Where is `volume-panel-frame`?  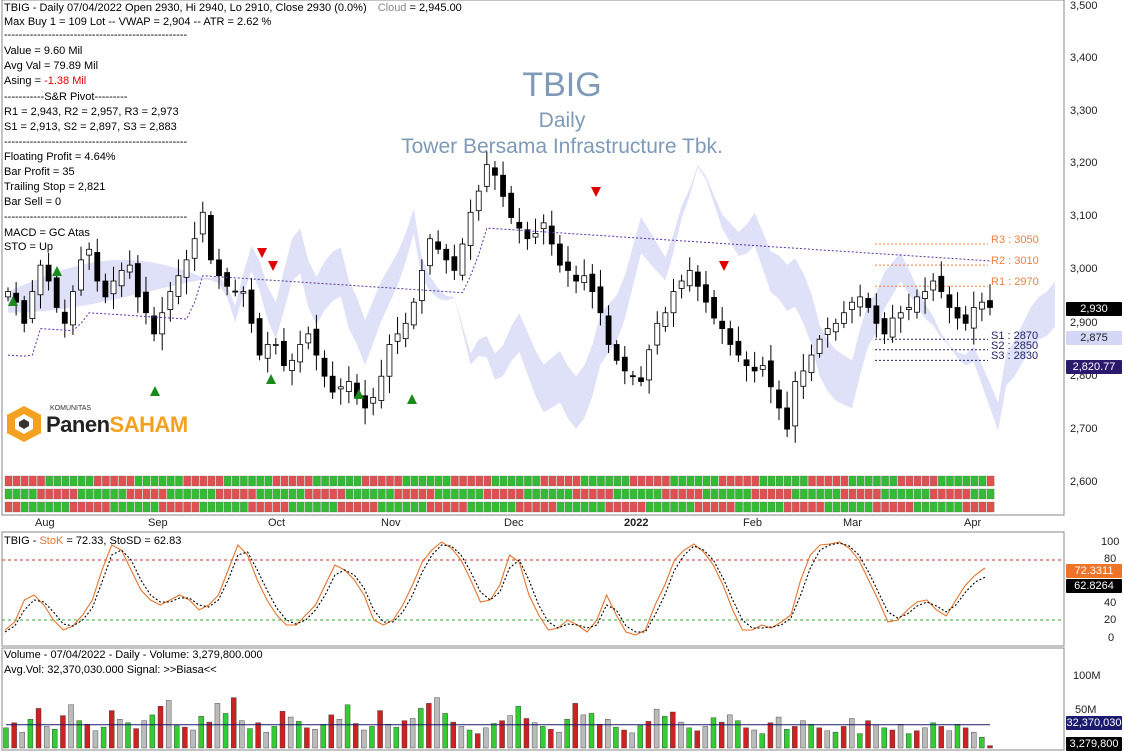
volume-panel-frame is located at coordinates (533, 699).